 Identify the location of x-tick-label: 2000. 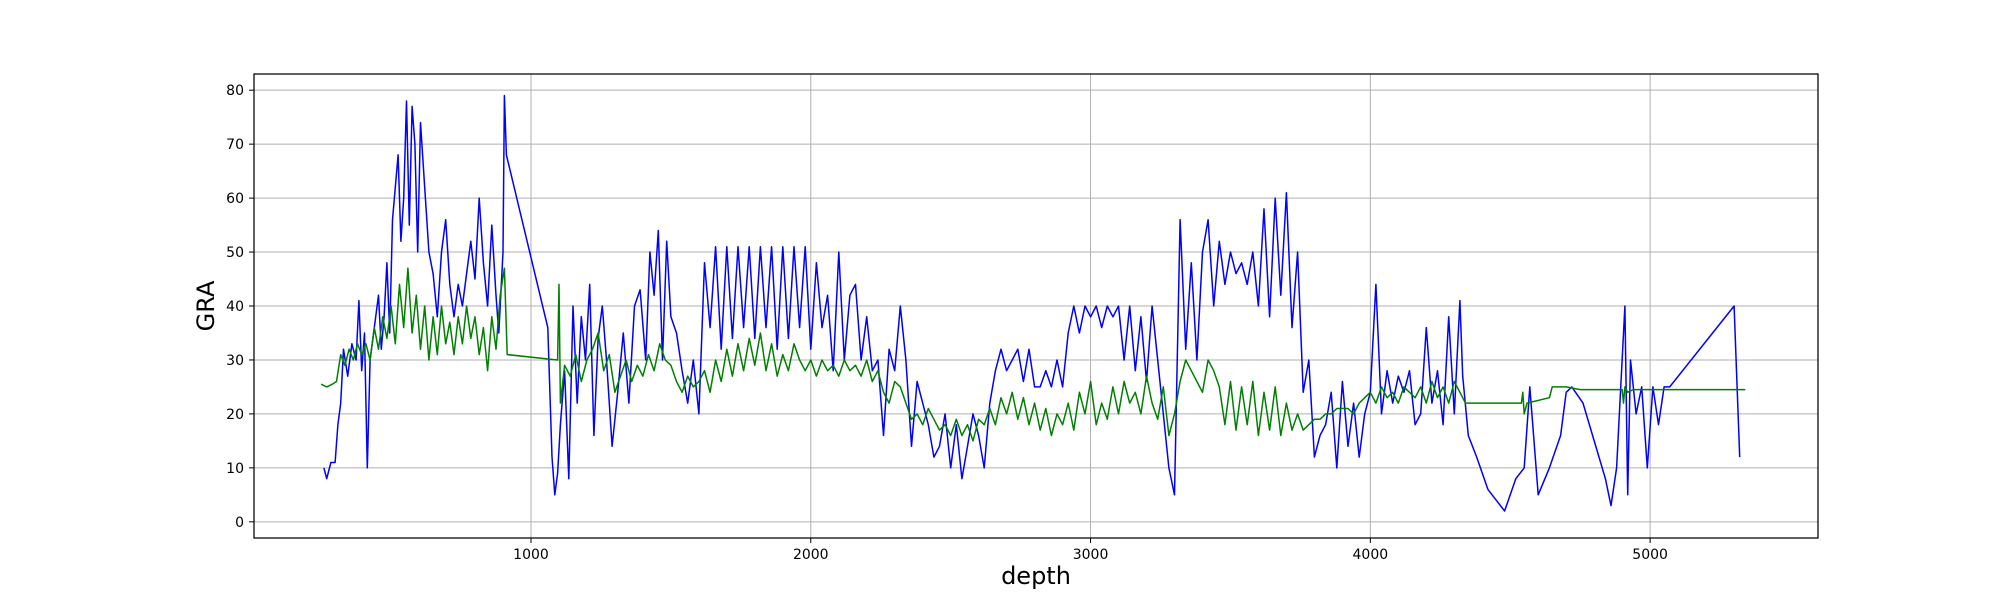
(811, 555).